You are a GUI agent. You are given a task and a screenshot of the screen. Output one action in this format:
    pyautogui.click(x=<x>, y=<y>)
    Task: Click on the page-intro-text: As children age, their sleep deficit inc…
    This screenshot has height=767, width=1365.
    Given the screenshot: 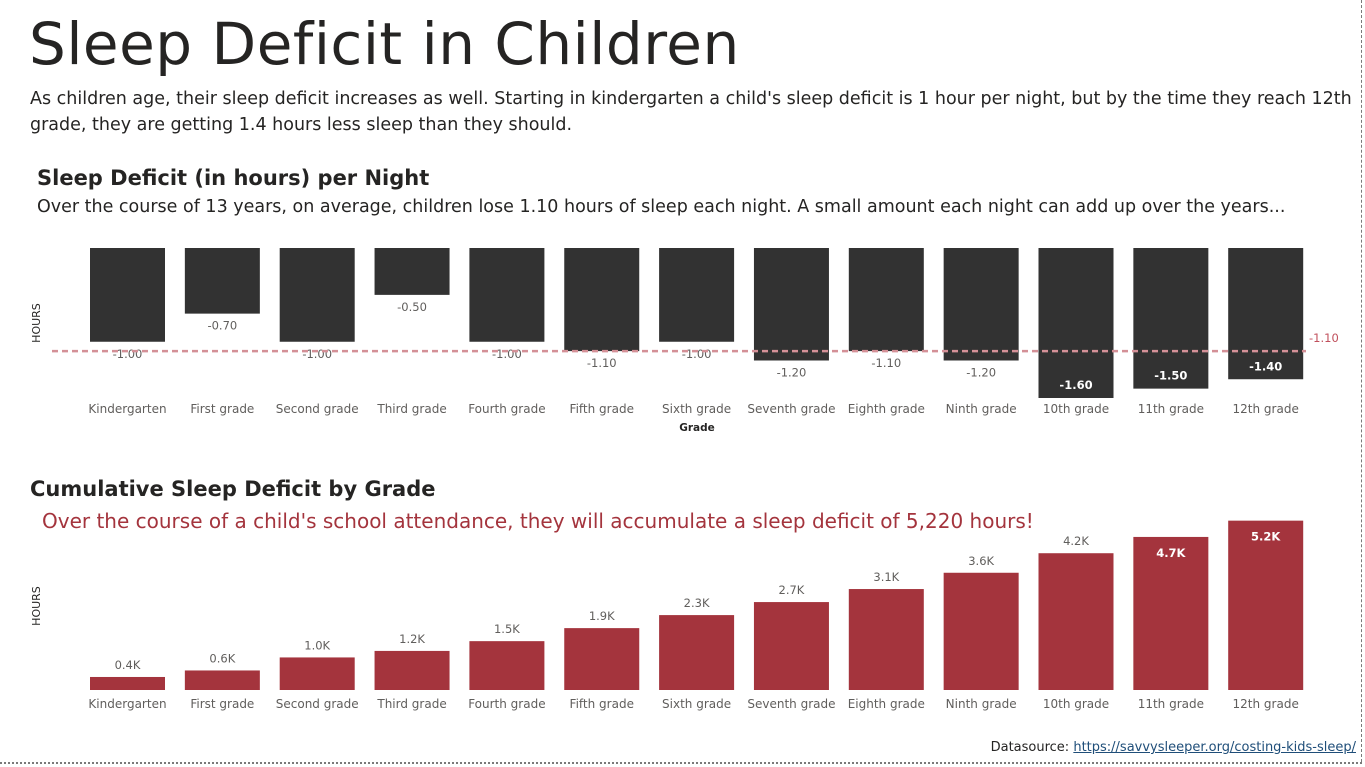 What is the action you would take?
    pyautogui.click(x=691, y=112)
    